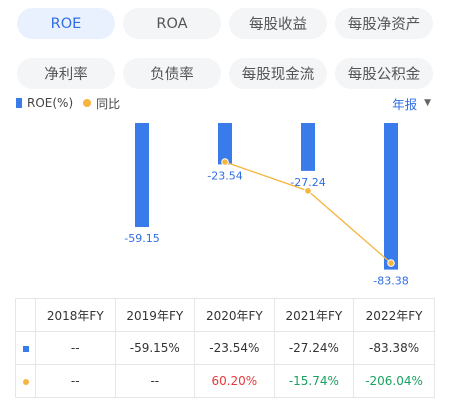  What do you see at coordinates (172, 73) in the screenshot?
I see `tab-debt-ratio: 负债率` at bounding box center [172, 73].